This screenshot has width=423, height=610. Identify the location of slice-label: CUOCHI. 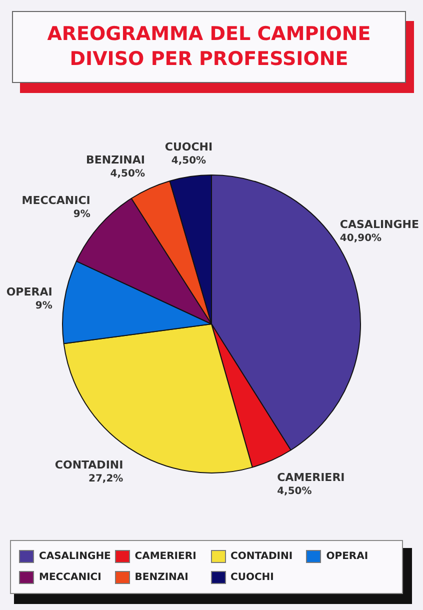
(188, 147).